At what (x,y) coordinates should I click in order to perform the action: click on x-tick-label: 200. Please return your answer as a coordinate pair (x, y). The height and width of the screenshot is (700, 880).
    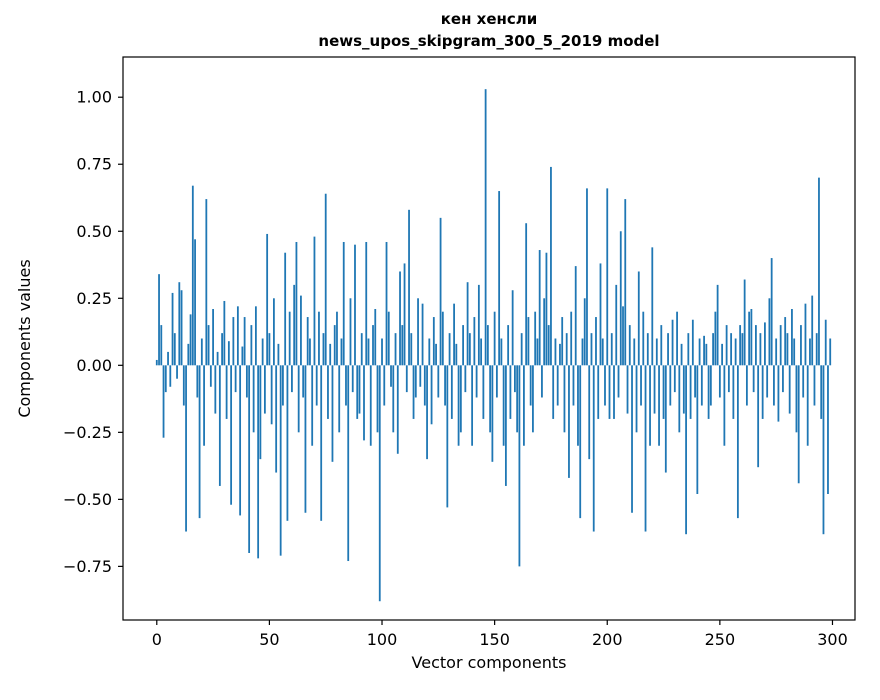
    Looking at the image, I should click on (607, 639).